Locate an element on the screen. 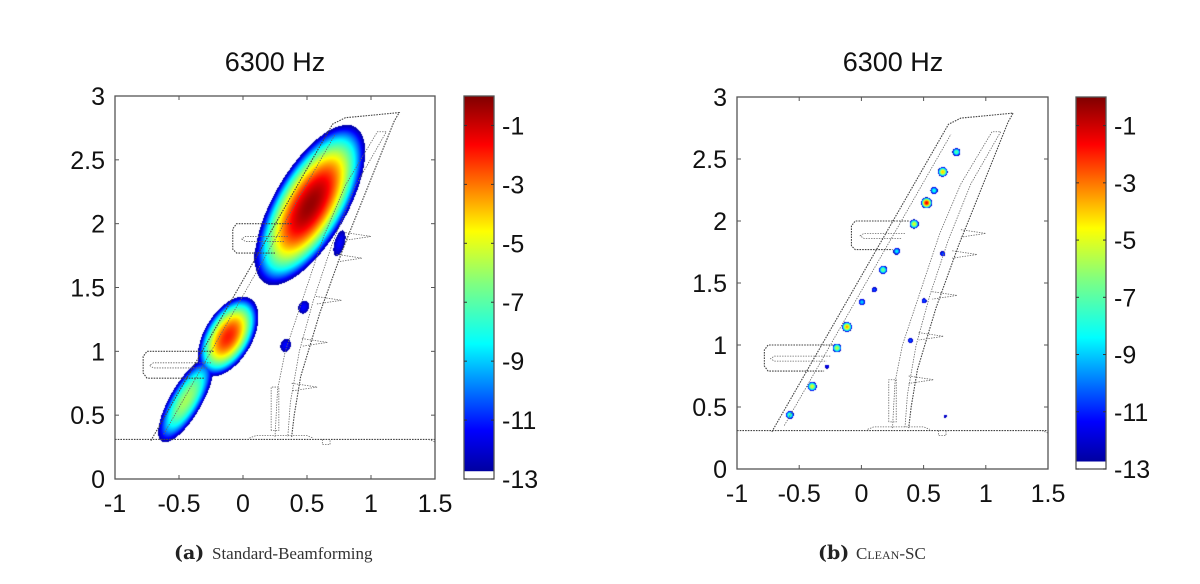  panel-b-caption-label: (b) is located at coordinates (833, 553).